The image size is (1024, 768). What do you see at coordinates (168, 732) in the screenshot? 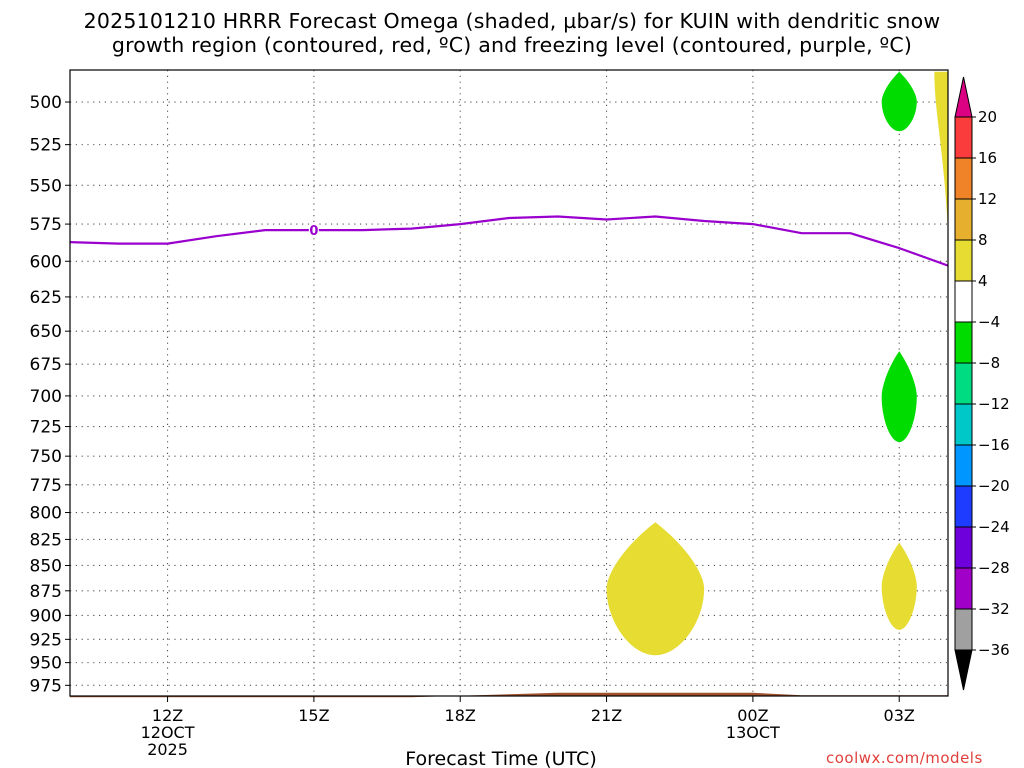
I see `x-tick-date: 12OCT` at bounding box center [168, 732].